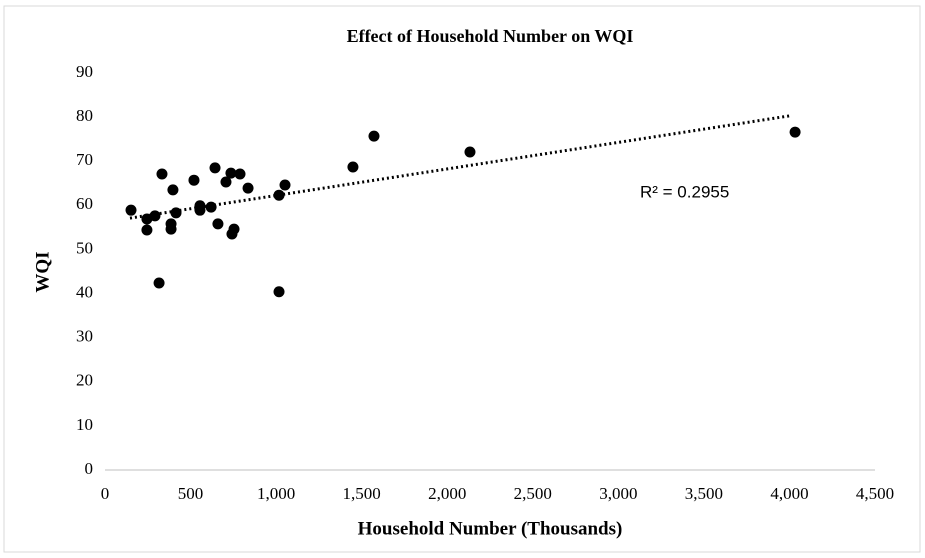 This screenshot has width=925, height=558. Describe the element at coordinates (84, 203) in the screenshot. I see `y-tick-label: 60` at that location.